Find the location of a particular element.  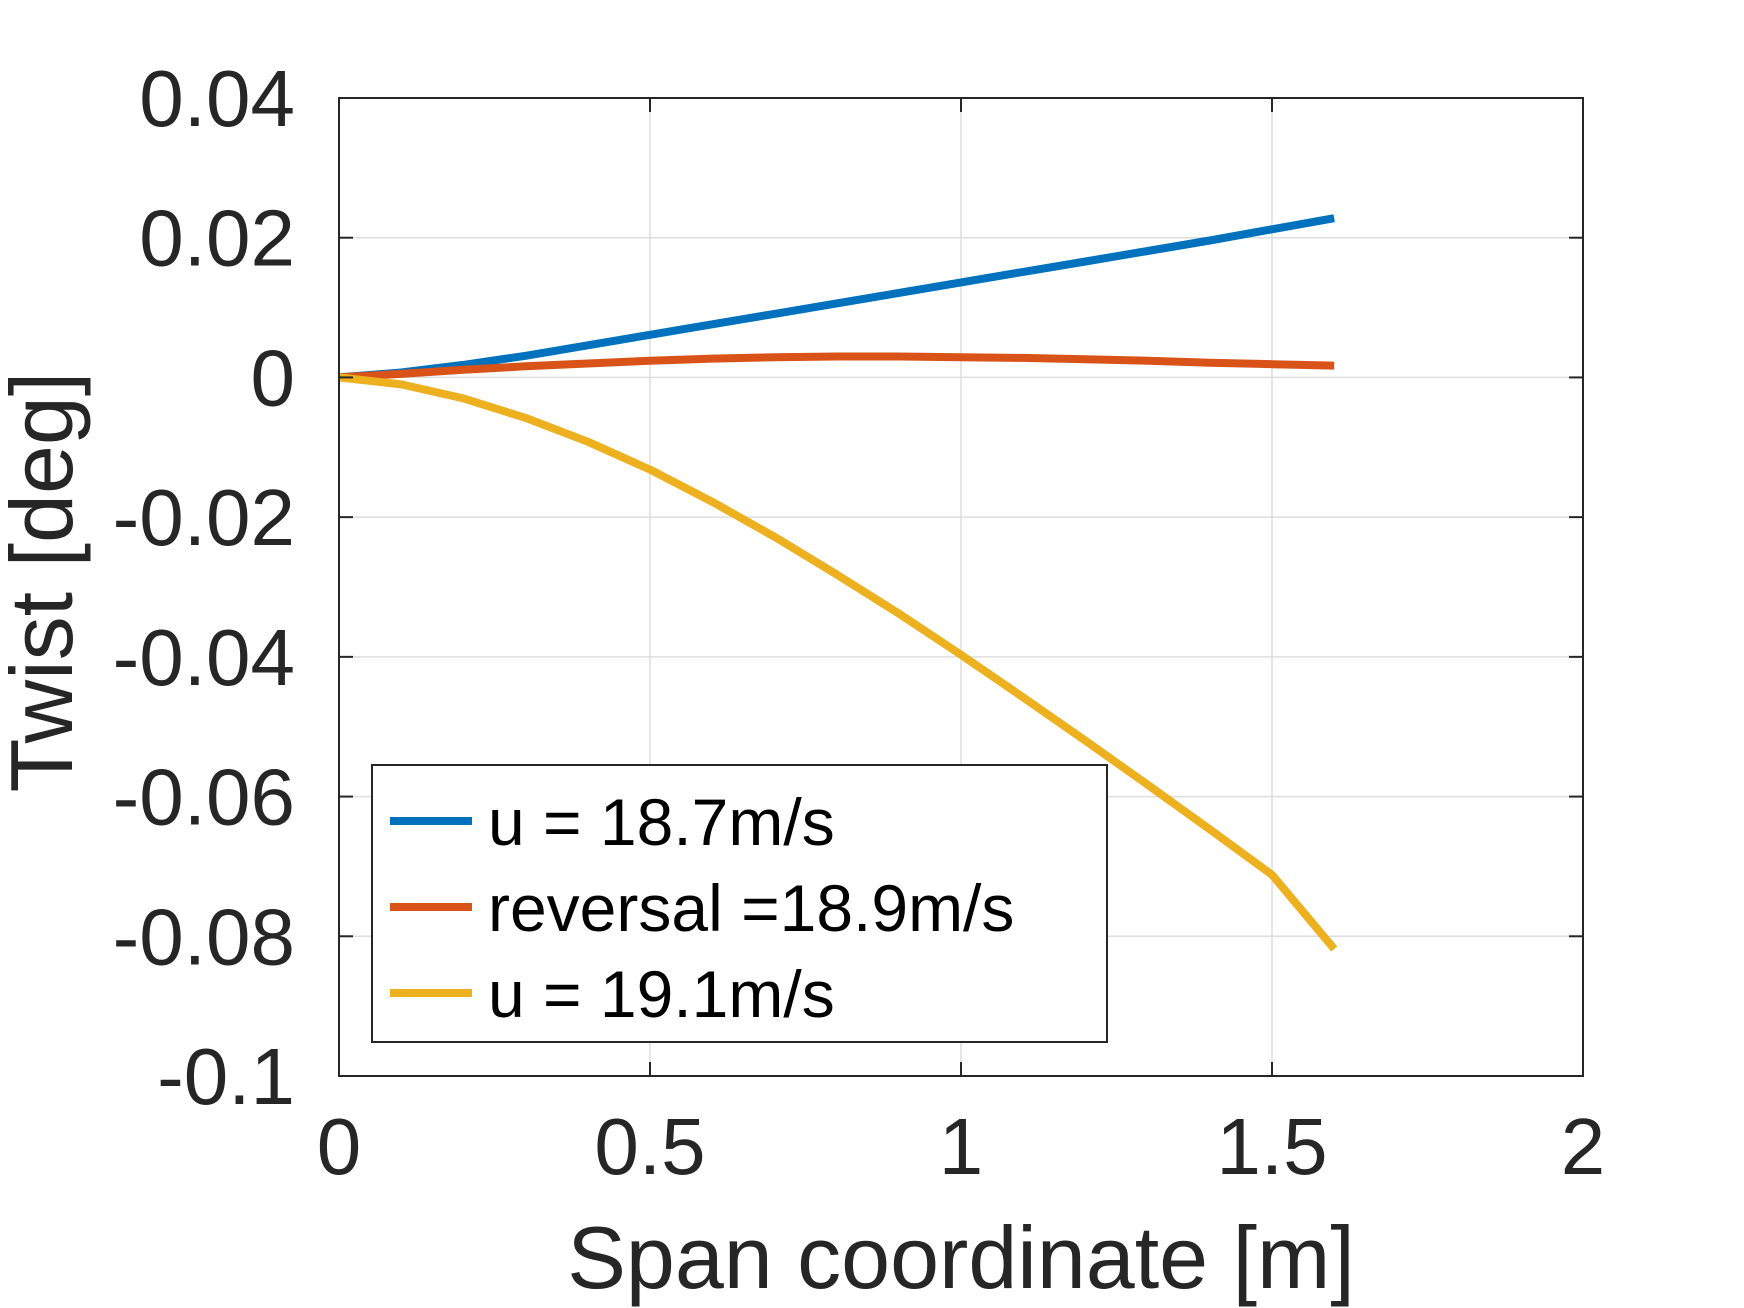

x-tick-label: 1 is located at coordinates (961, 1146).